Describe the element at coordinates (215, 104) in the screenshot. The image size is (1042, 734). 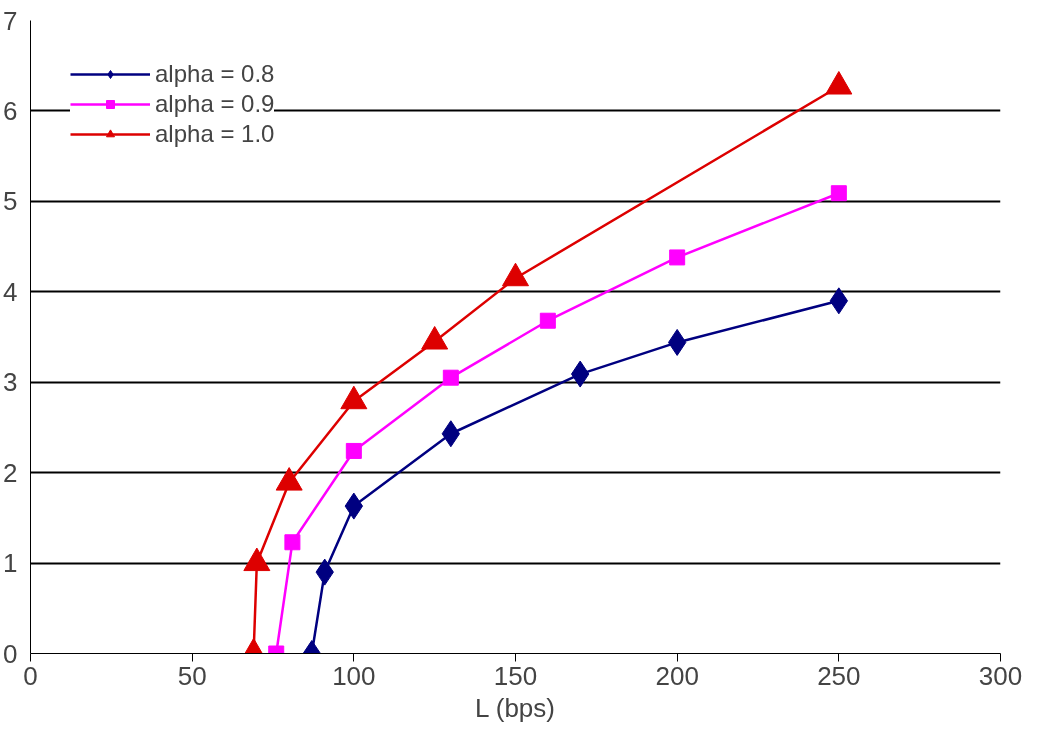
I see `legend-label: alpha = 0.9` at that location.